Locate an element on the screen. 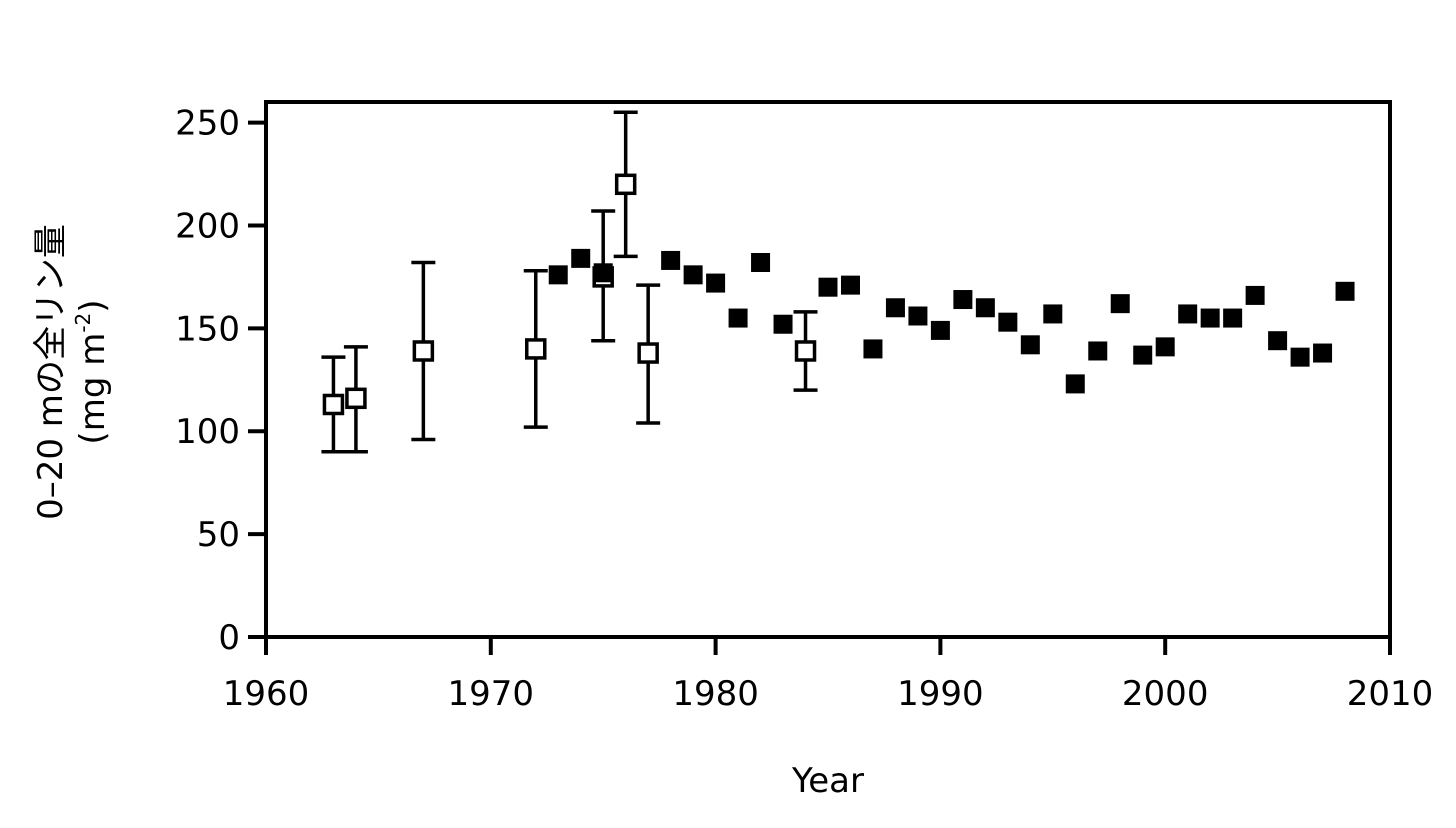  y-axis-label-line2: (mg m-2) is located at coordinates (92, 371).